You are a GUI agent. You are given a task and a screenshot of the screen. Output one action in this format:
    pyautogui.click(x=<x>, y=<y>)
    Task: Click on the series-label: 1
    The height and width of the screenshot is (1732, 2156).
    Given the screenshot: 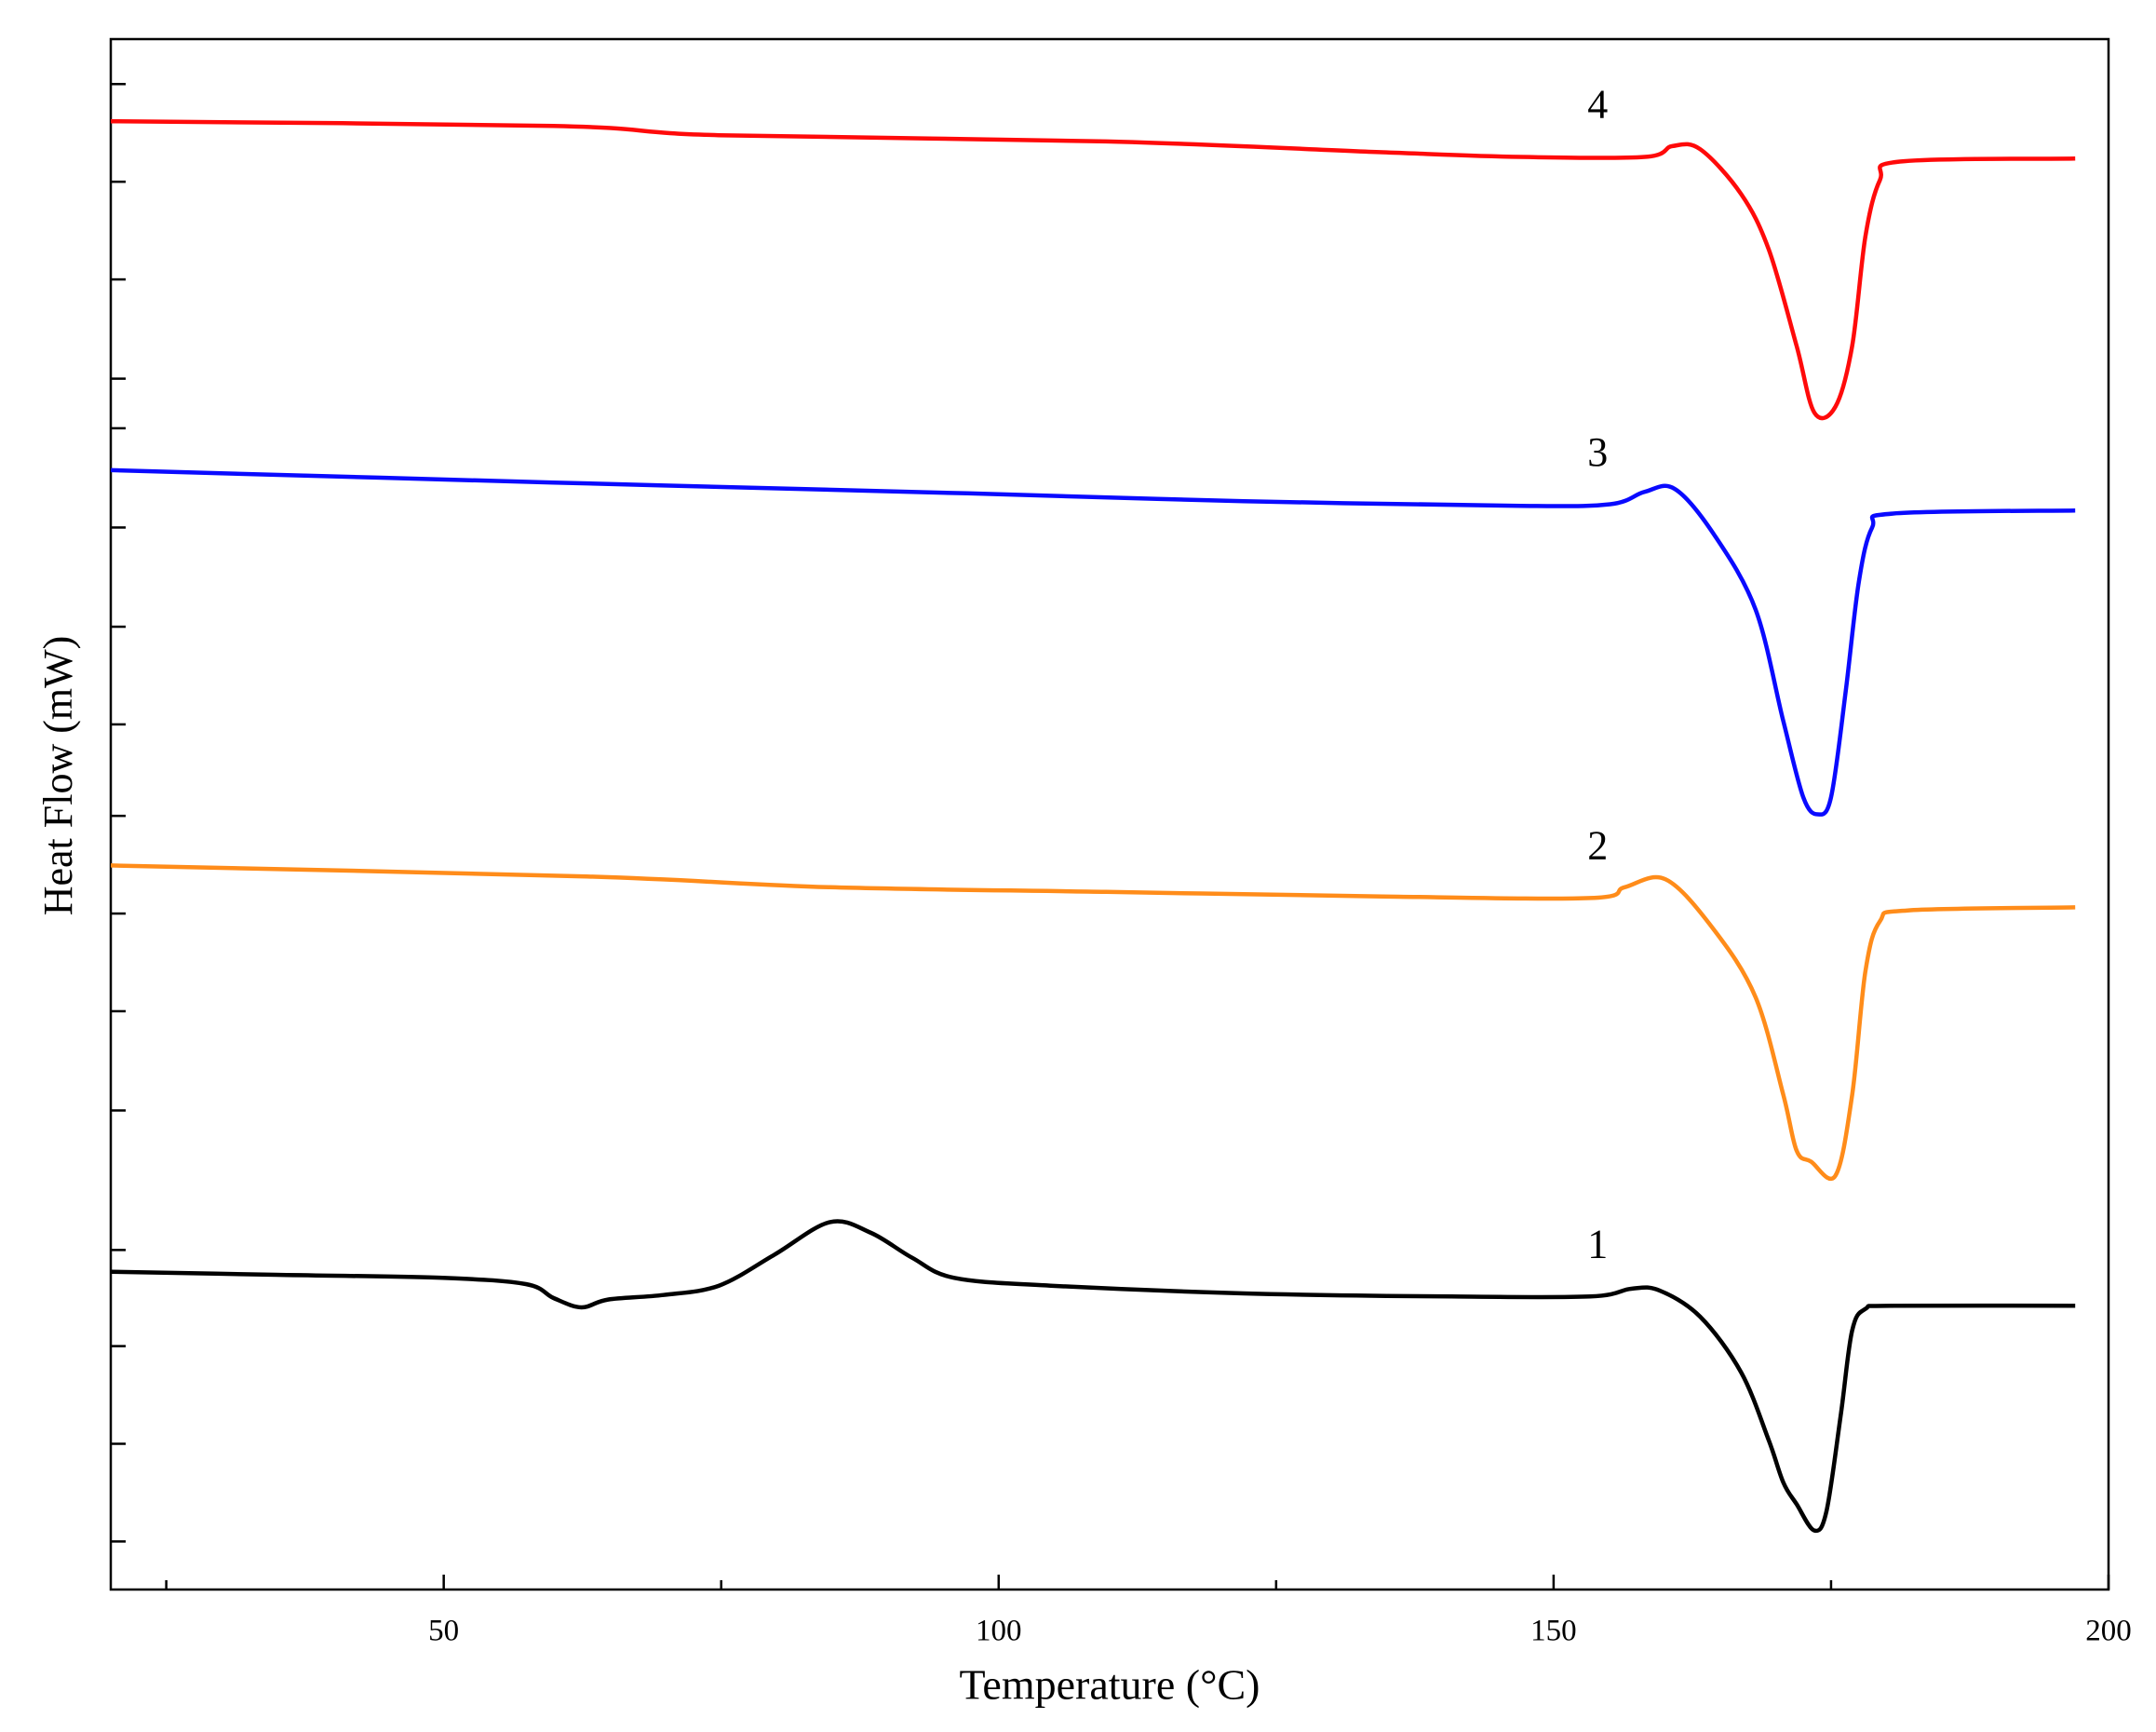 What is the action you would take?
    pyautogui.click(x=1597, y=1243)
    